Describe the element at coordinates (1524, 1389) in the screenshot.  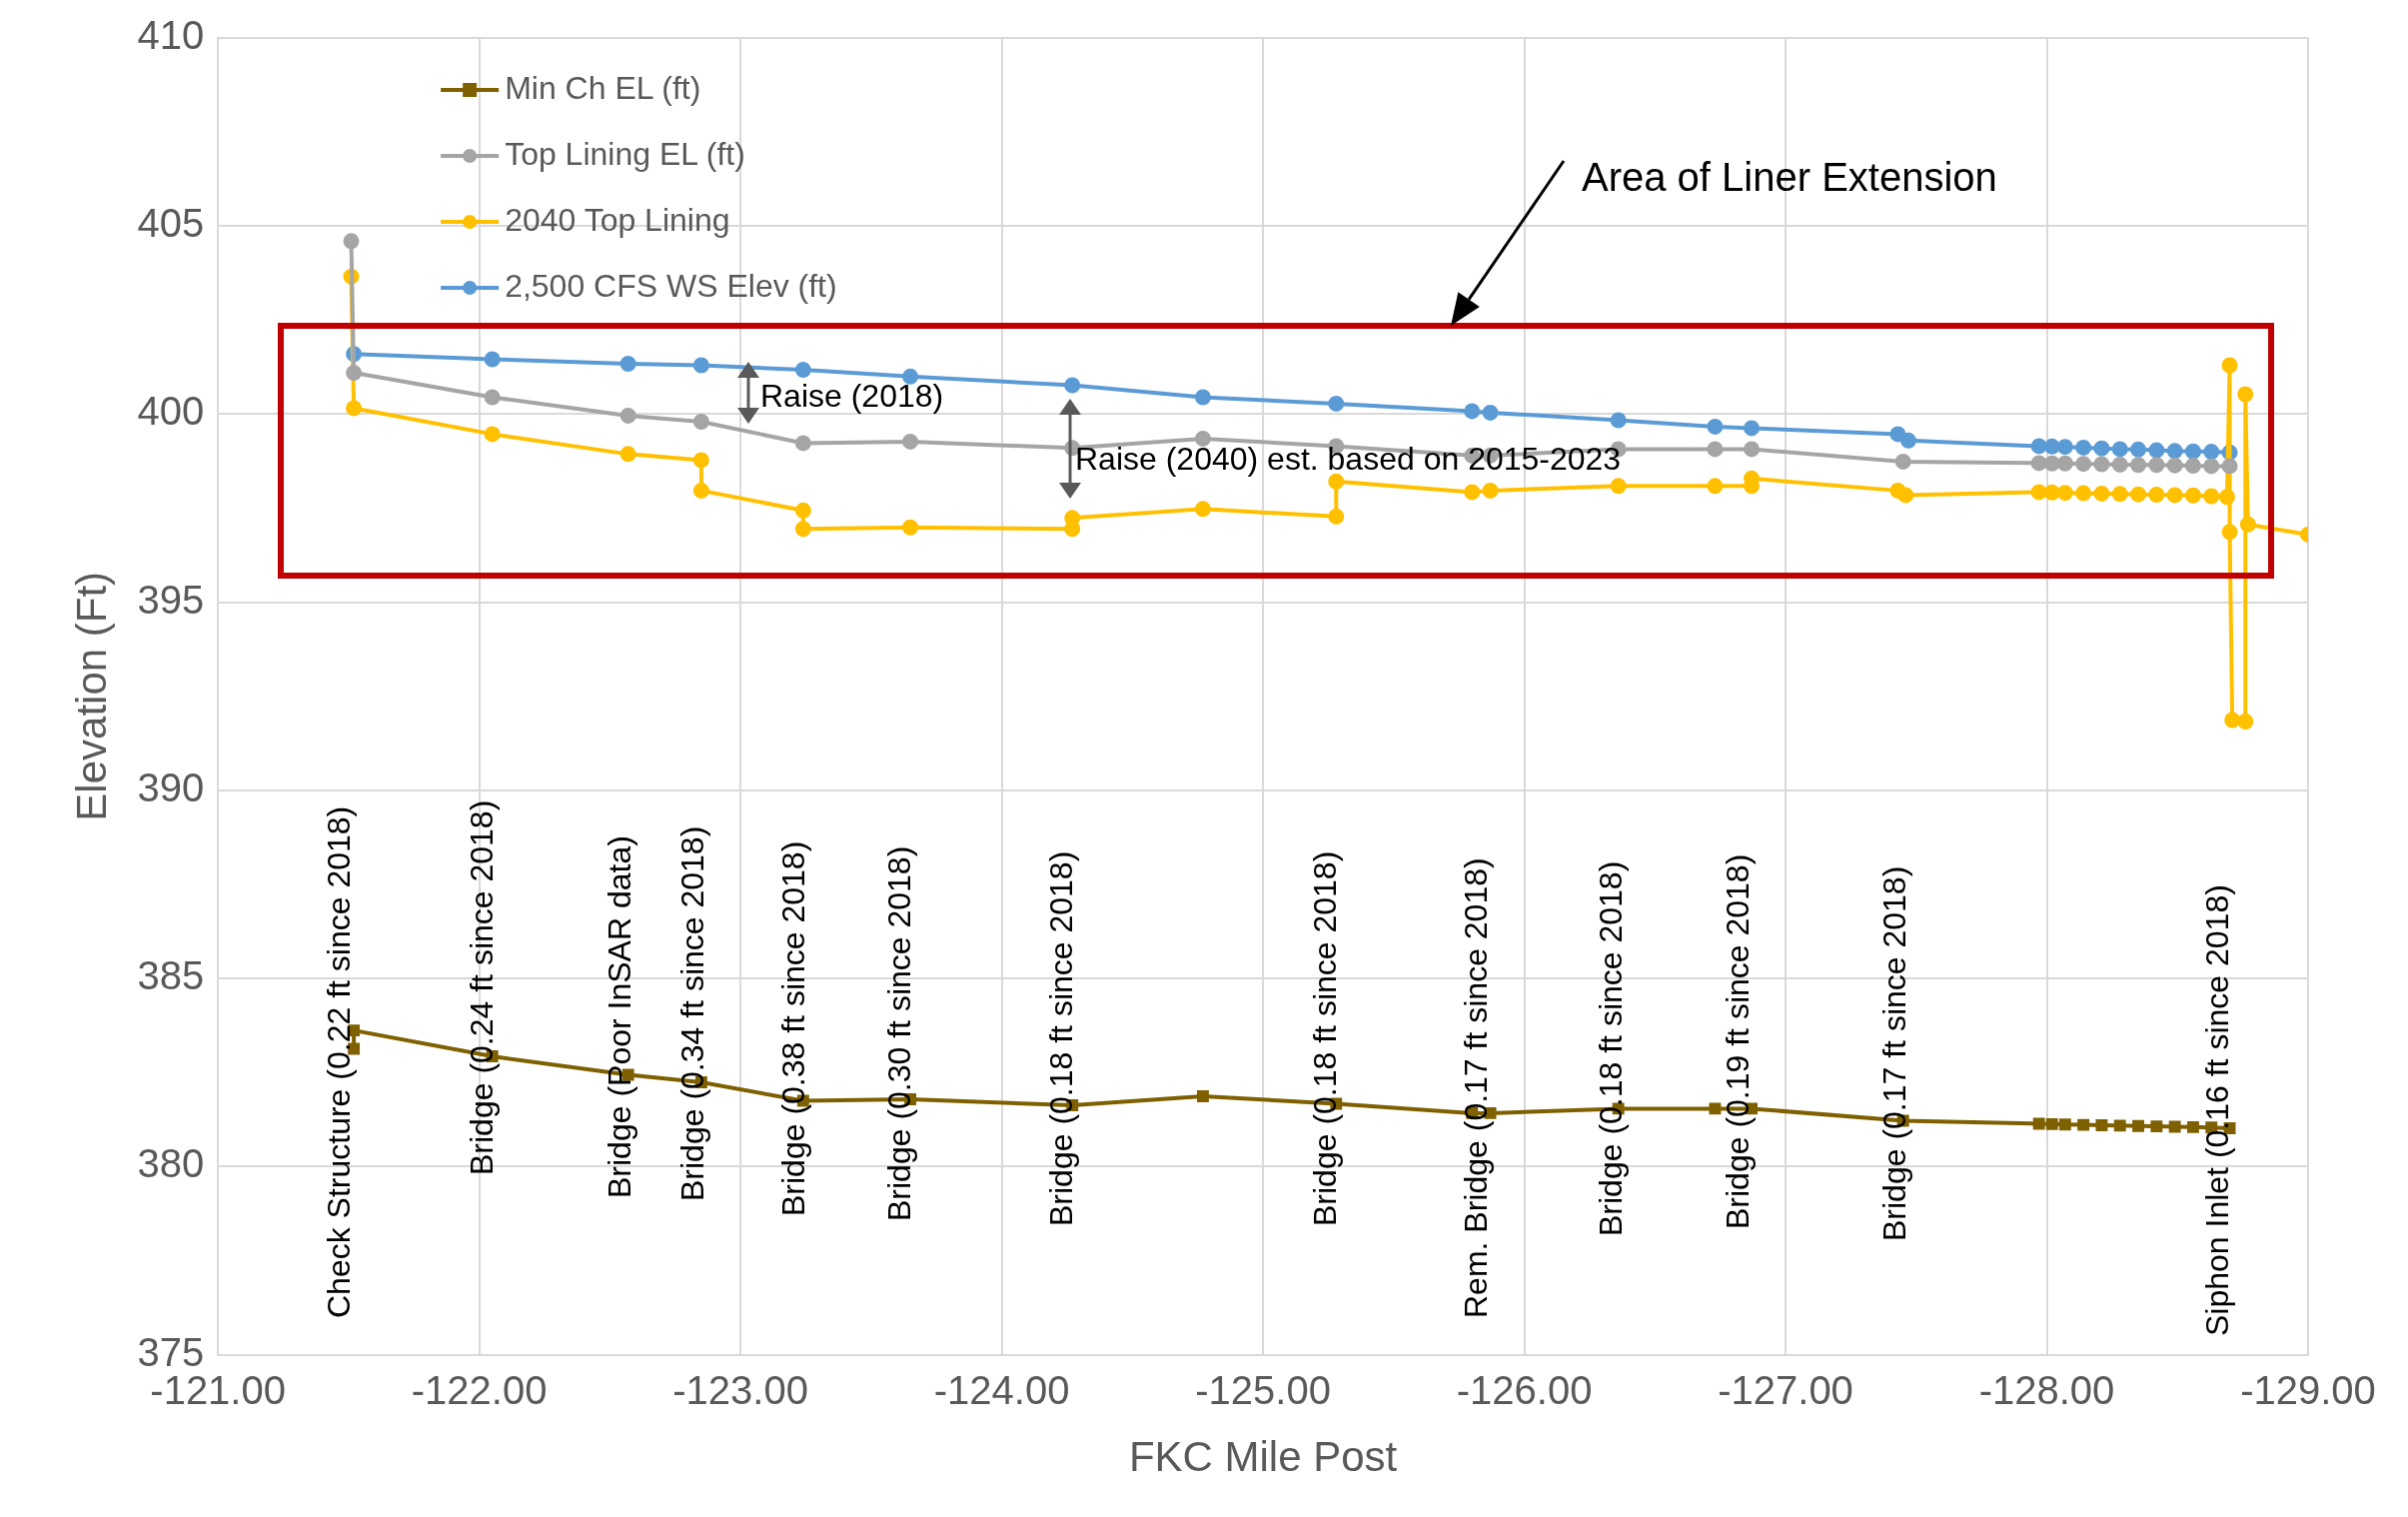
I see `x-tick-label: -126.00` at that location.